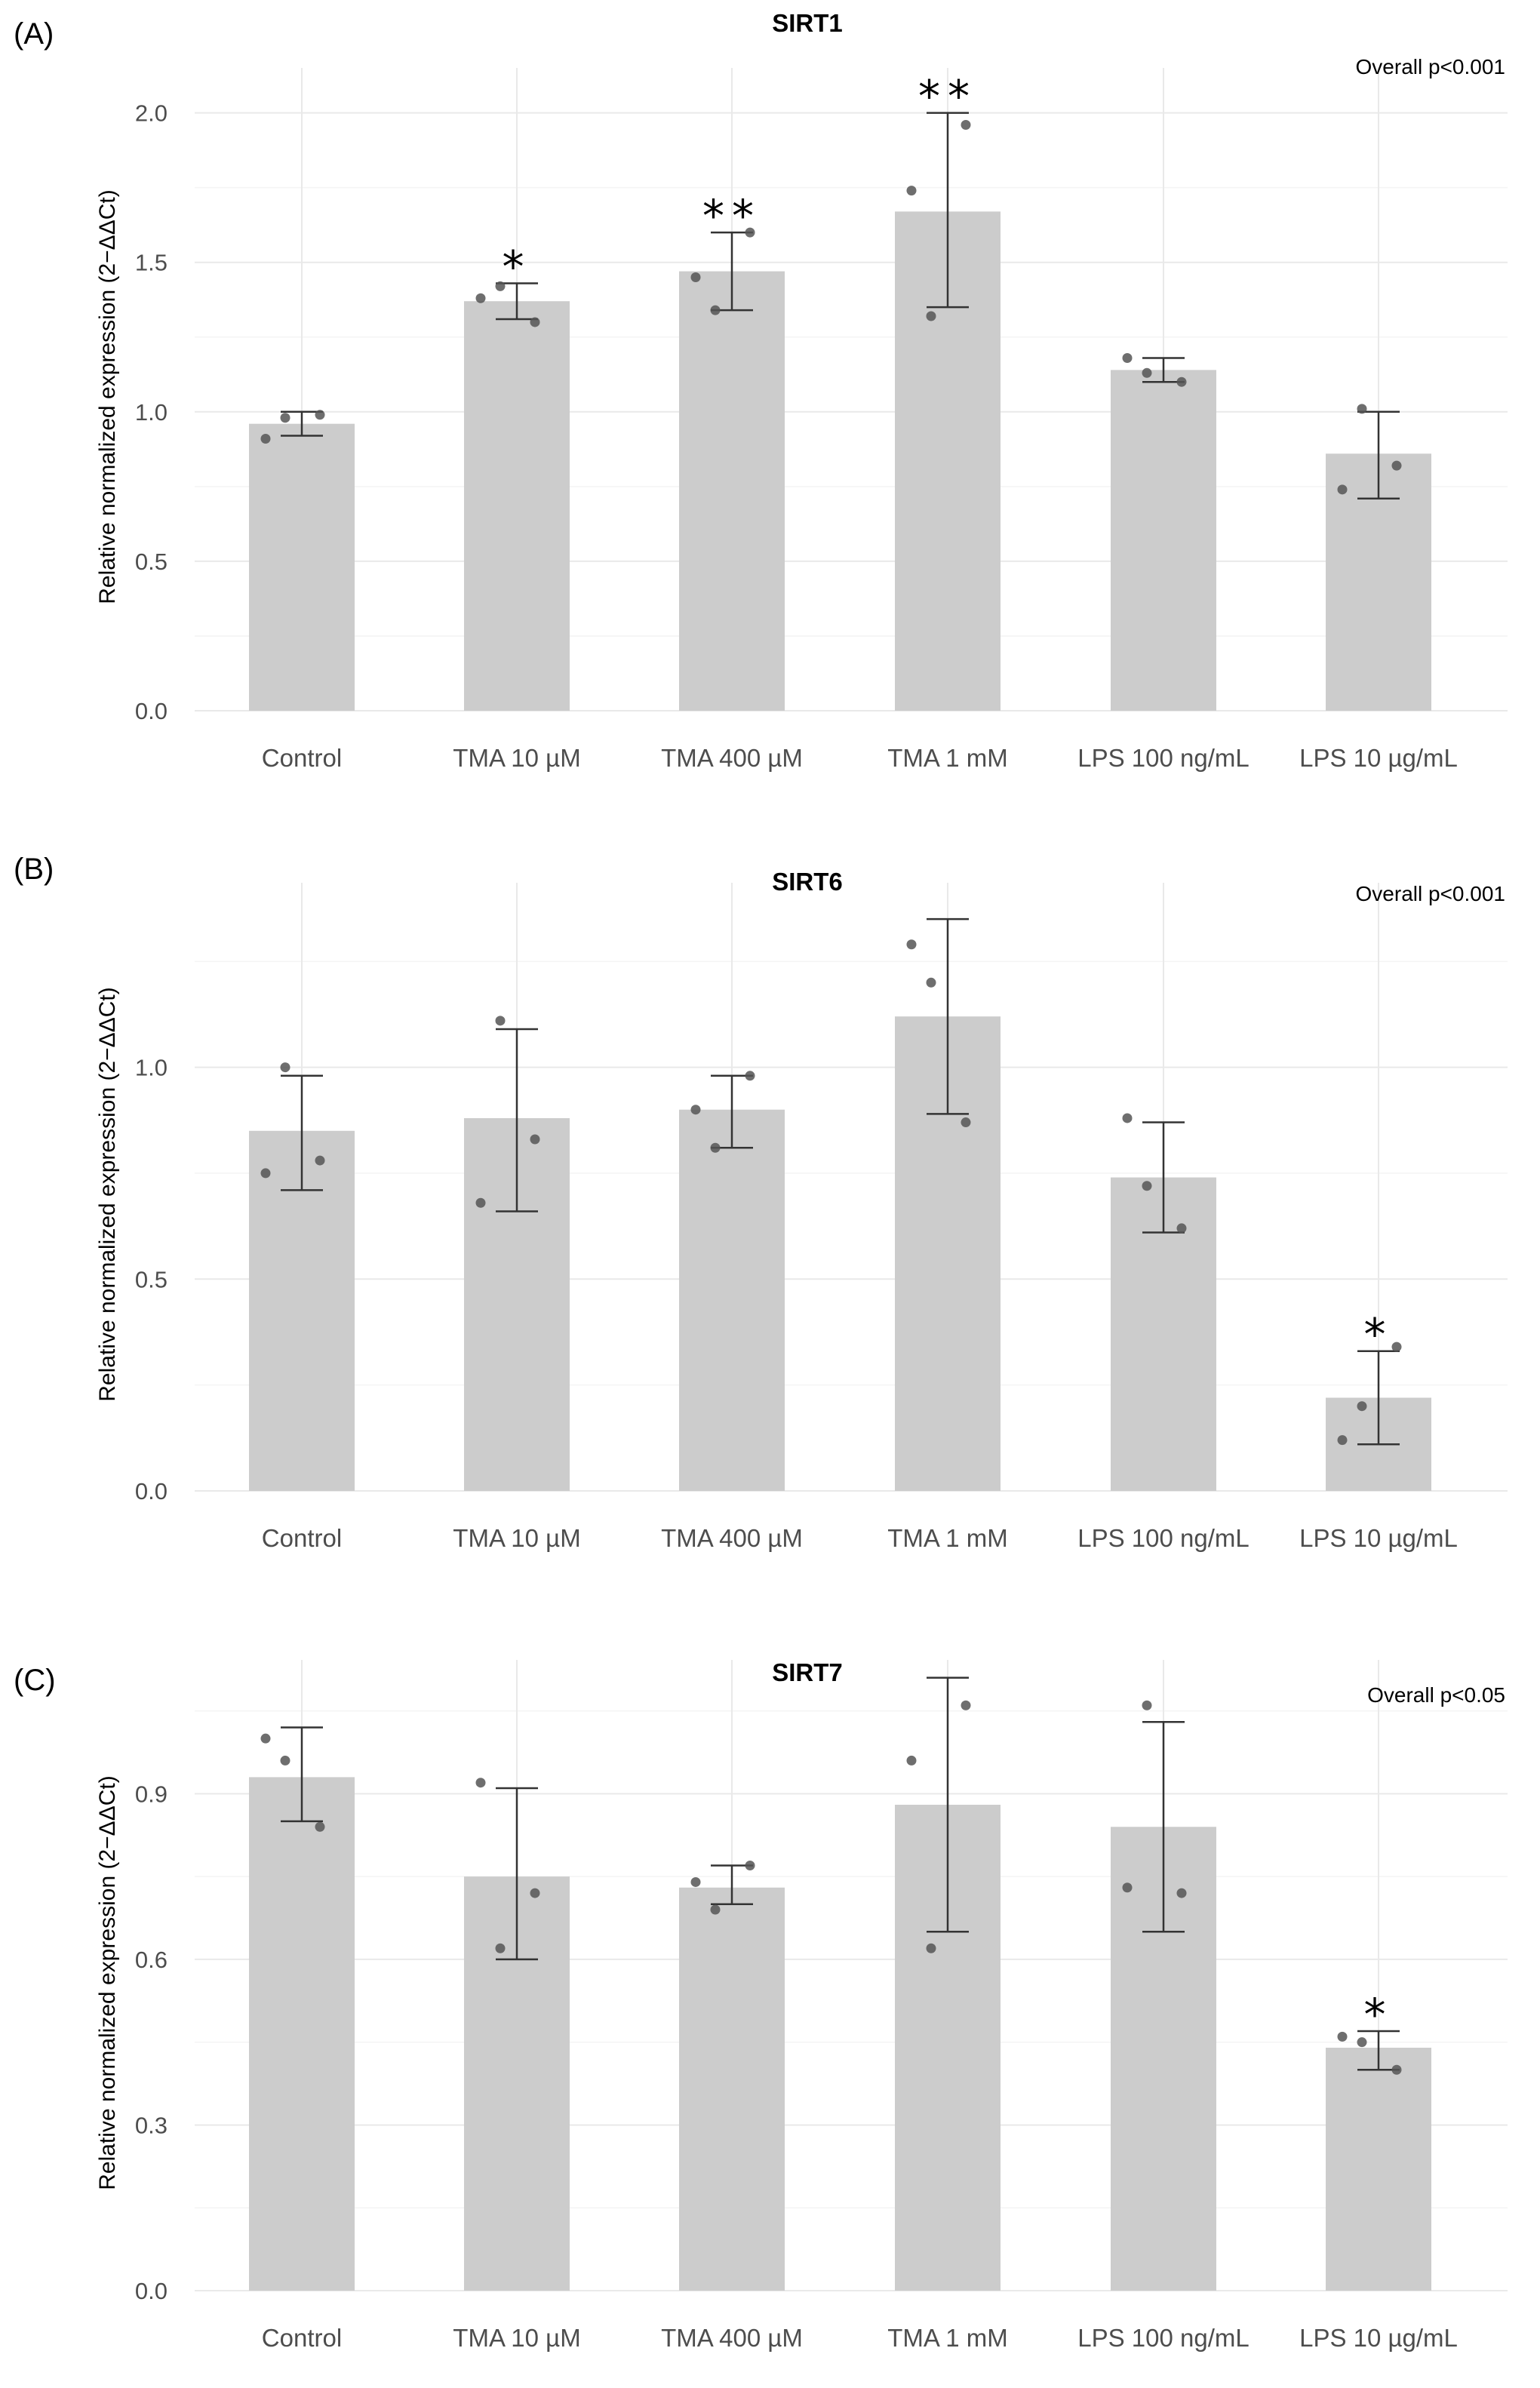 This screenshot has height=2388, width=1540. What do you see at coordinates (151, 1794) in the screenshot?
I see `y-tick-label: 0.9` at bounding box center [151, 1794].